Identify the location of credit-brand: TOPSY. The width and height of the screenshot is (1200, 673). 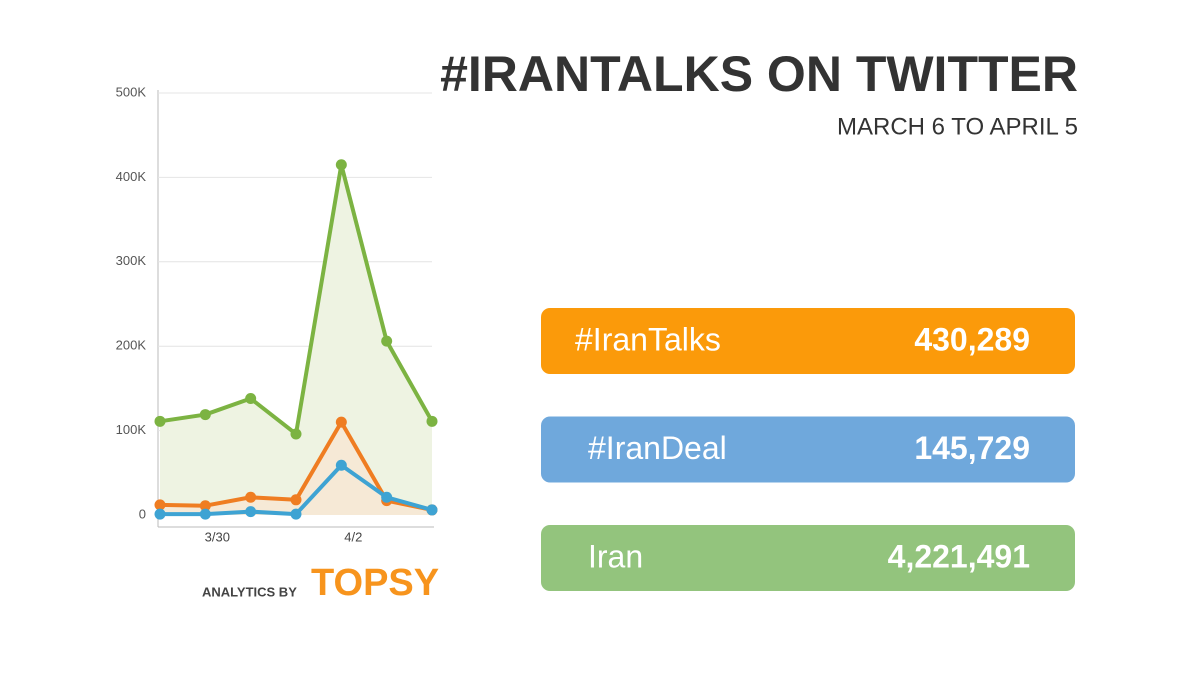
(375, 583).